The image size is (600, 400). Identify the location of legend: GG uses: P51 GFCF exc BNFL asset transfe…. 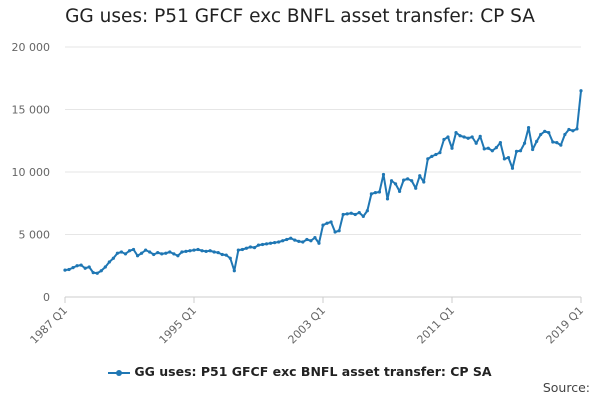
(300, 371).